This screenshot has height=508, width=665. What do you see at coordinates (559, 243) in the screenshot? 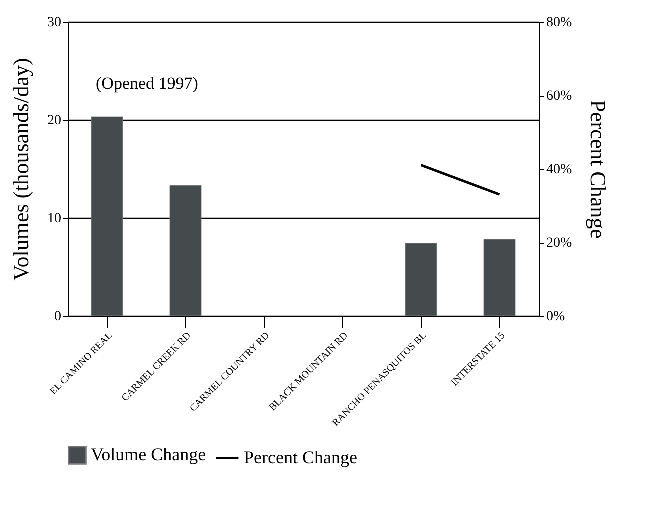
I see `y2-tick-label: 20%` at bounding box center [559, 243].